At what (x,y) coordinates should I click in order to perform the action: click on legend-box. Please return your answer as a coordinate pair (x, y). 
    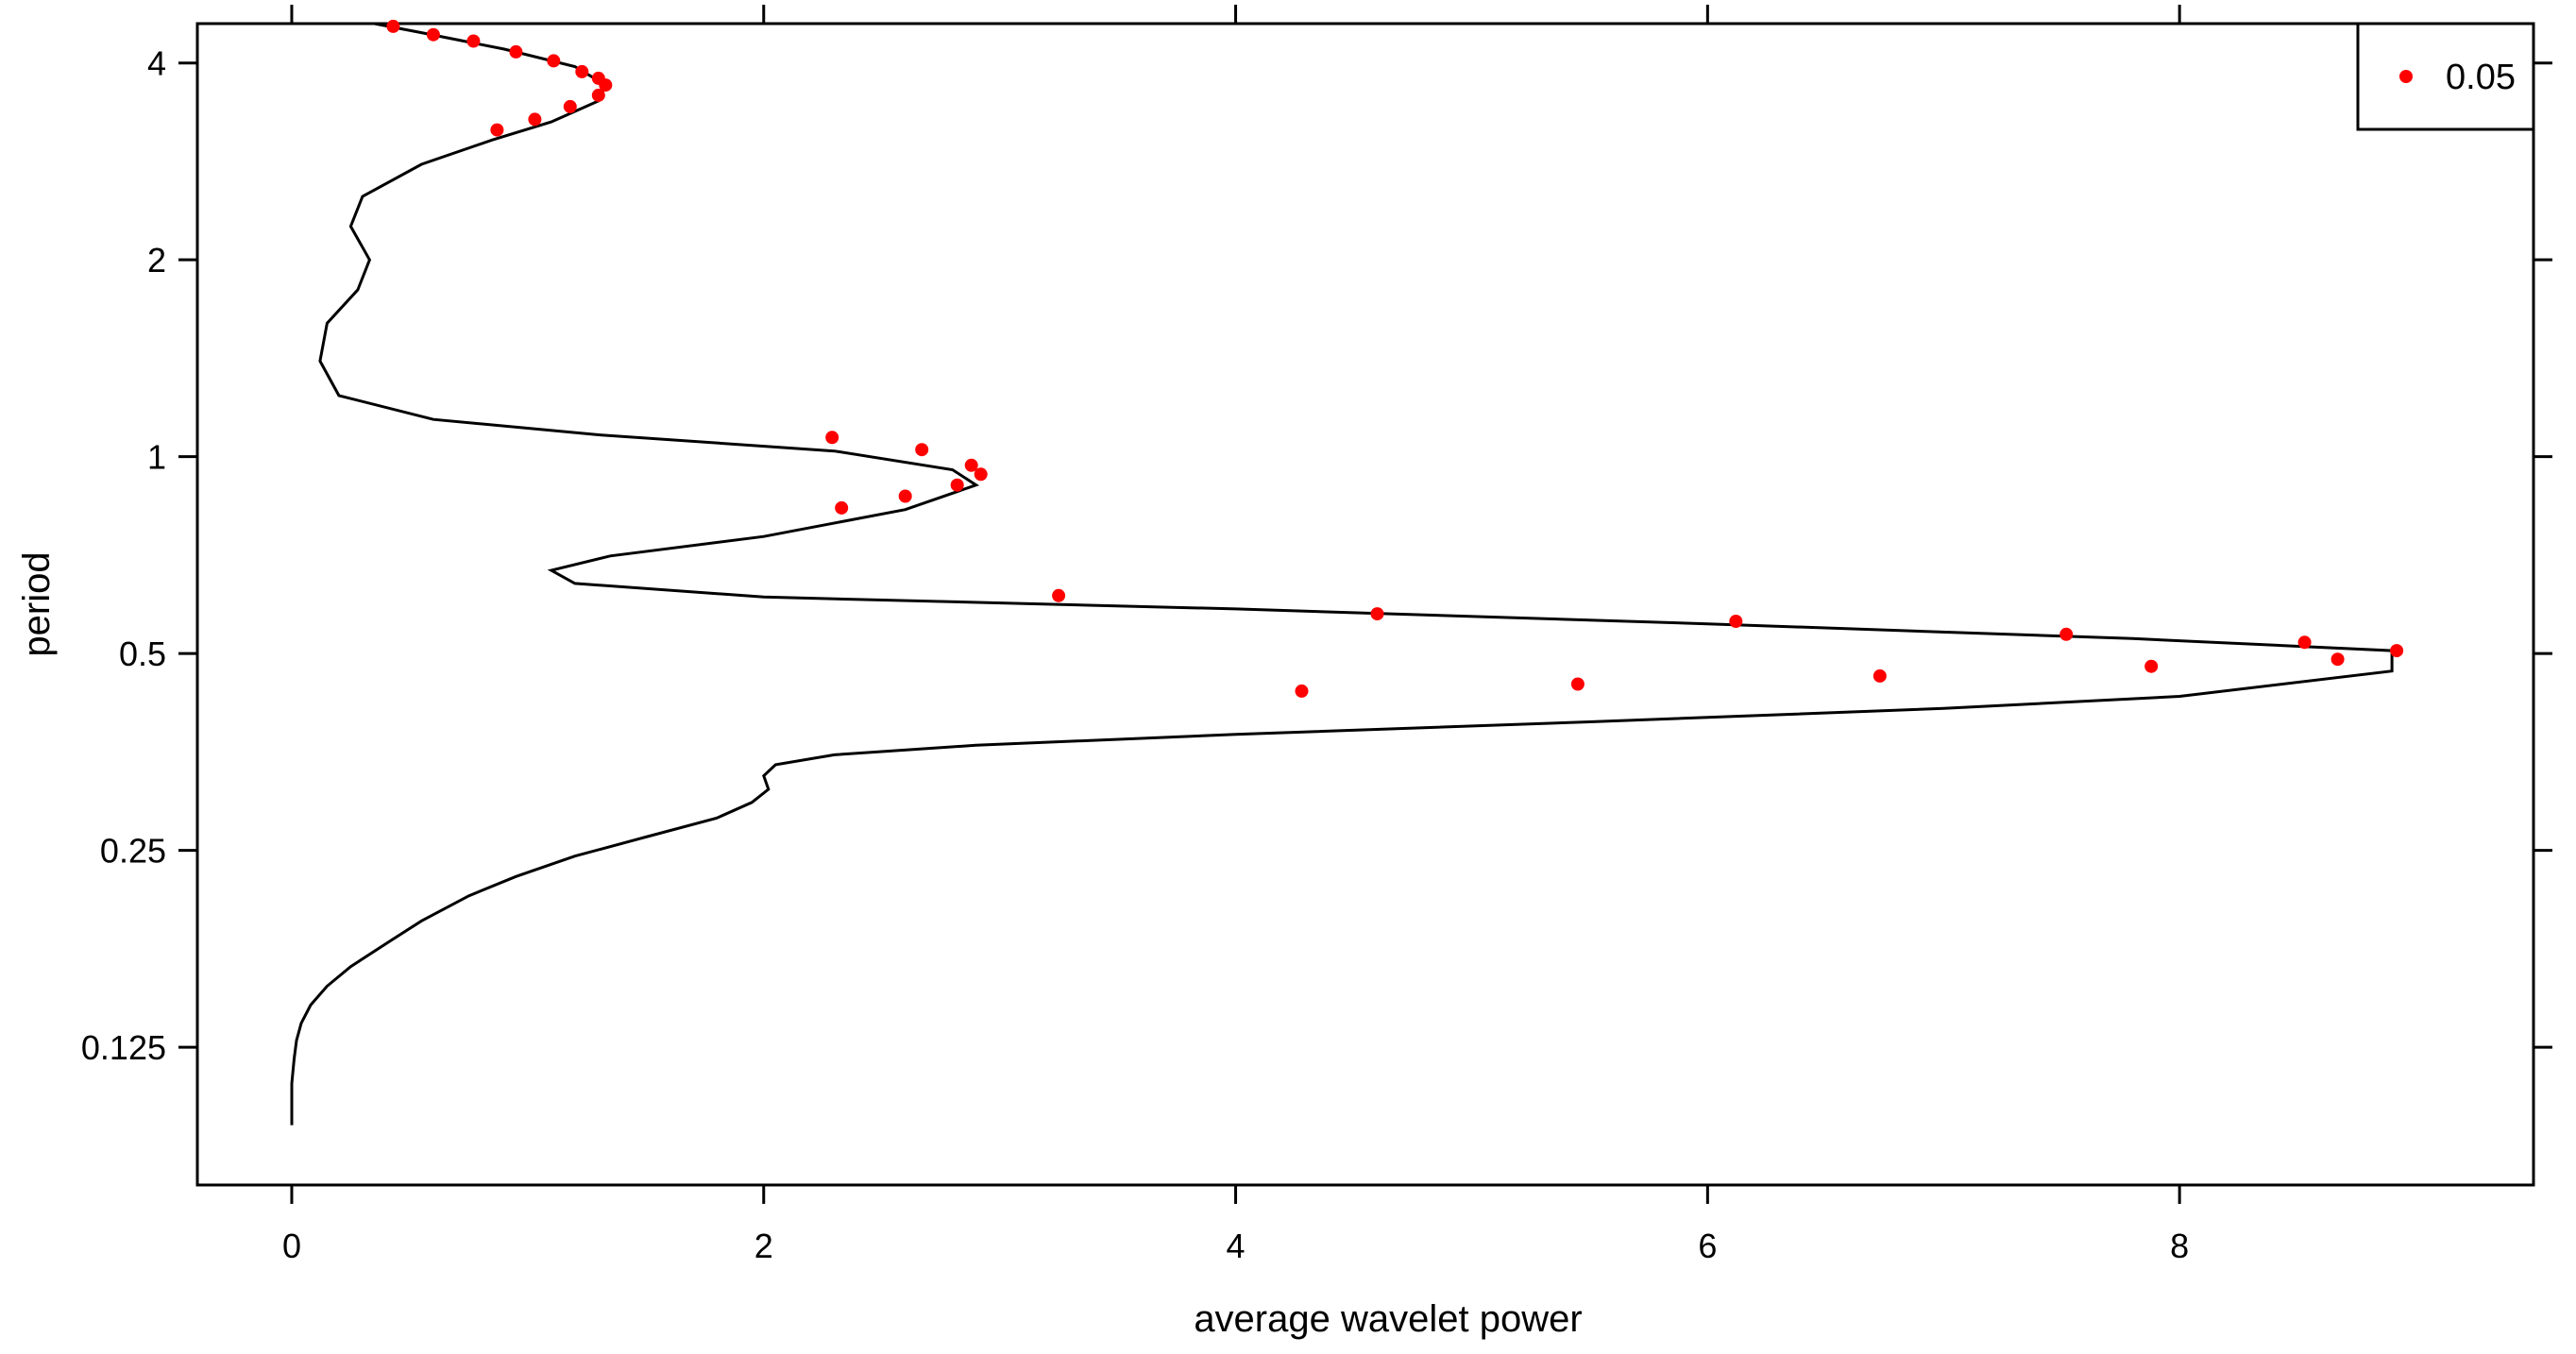
    Looking at the image, I should click on (2445, 76).